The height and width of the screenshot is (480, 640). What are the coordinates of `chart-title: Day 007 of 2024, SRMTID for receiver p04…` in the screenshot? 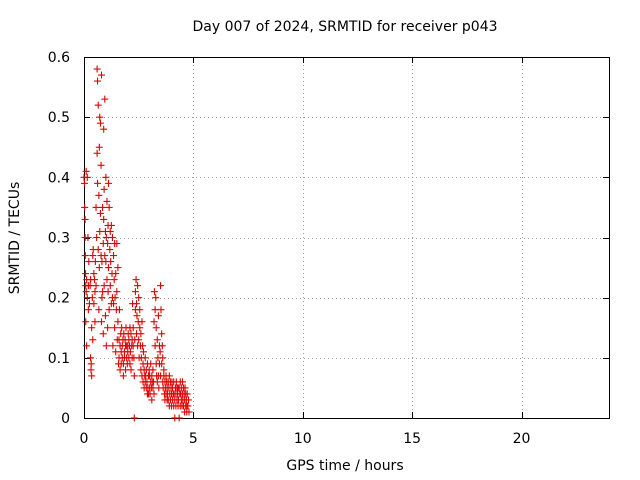 It's located at (344, 27).